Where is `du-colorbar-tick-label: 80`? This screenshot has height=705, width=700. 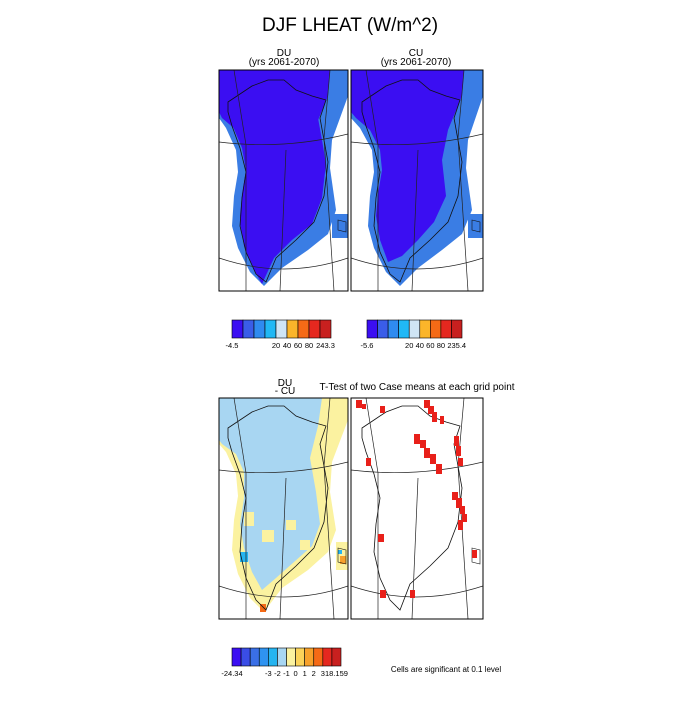
du-colorbar-tick-label: 80 is located at coordinates (309, 345).